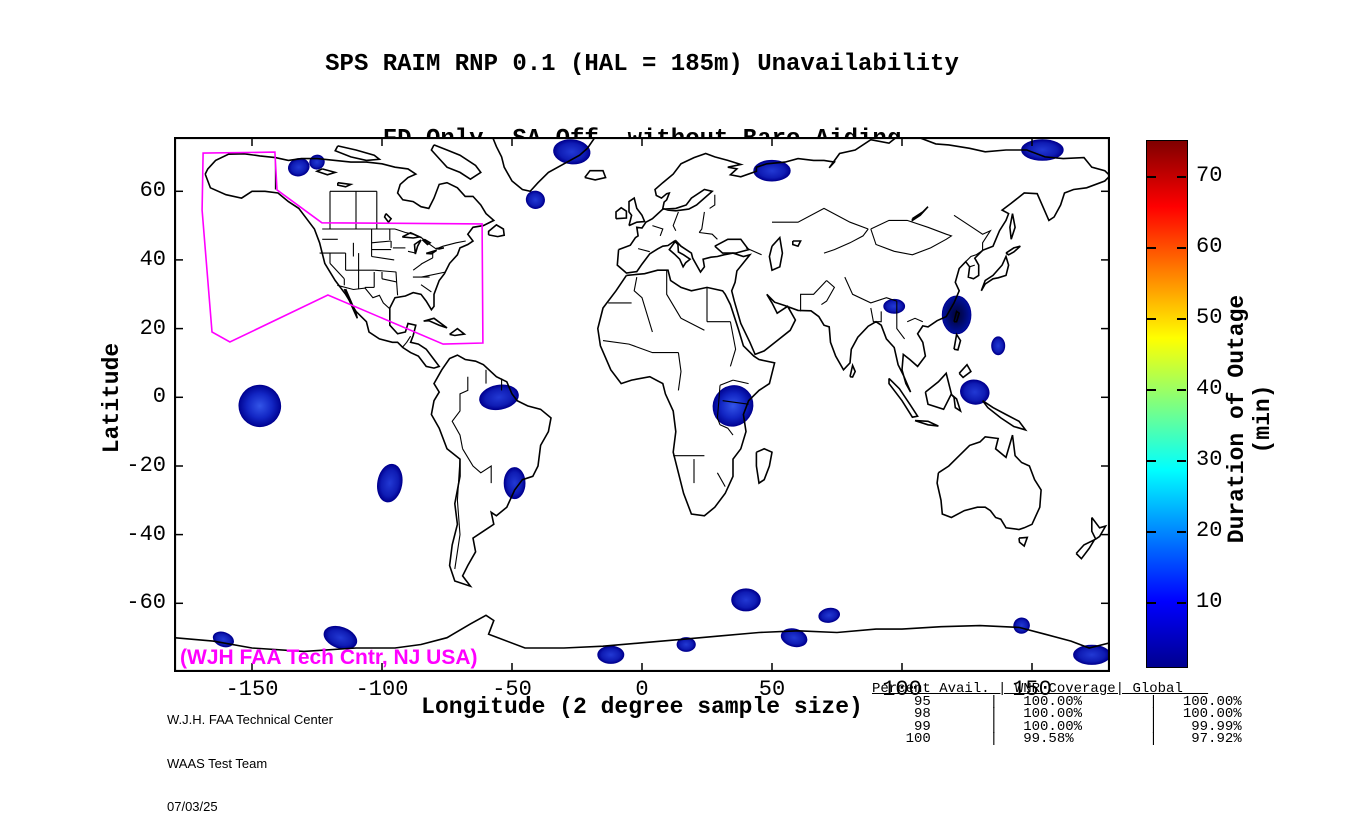 This screenshot has width=1350, height=829. What do you see at coordinates (1209, 602) in the screenshot?
I see `colorbar-tick-label: 10` at bounding box center [1209, 602].